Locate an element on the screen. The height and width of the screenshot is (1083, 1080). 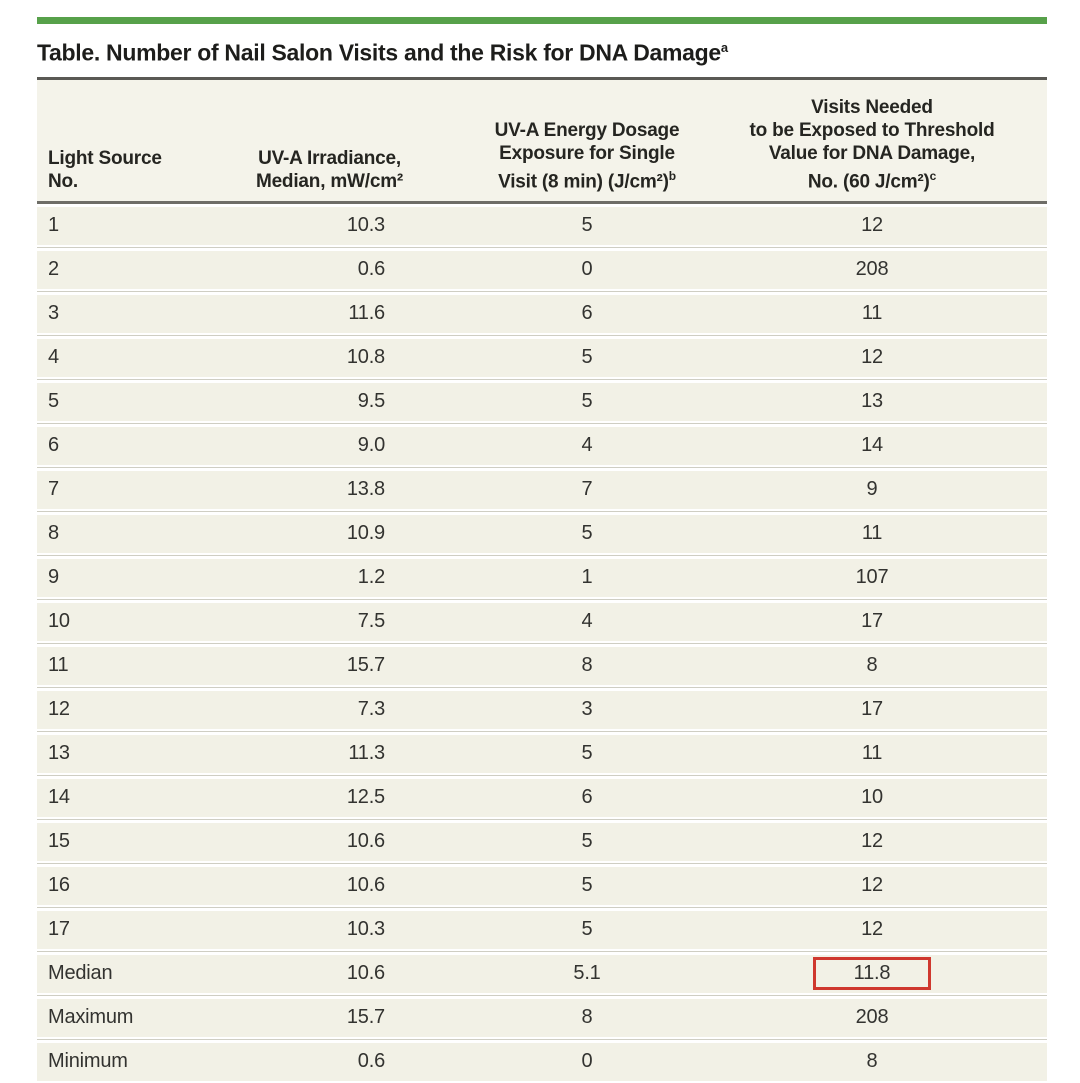
header-line: No. is located at coordinates (63, 181).